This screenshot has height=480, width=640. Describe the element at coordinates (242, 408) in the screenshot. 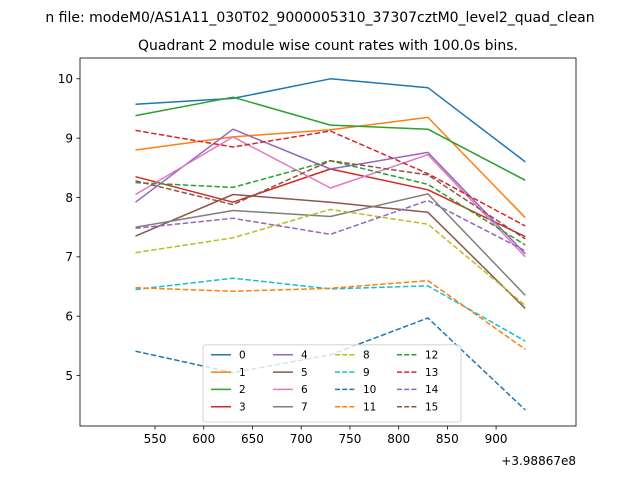

I see `legend-label-3: 3` at that location.